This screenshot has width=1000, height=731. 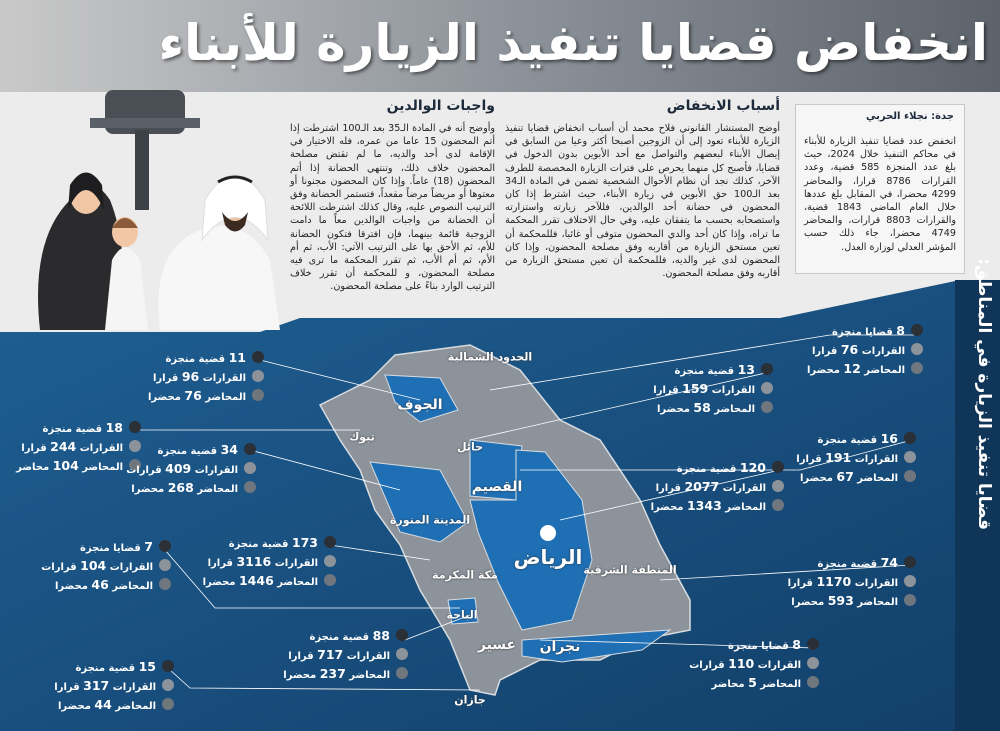 What do you see at coordinates (858, 349) in the screenshot?
I see `stat-line: القرارات 76 قرارا` at bounding box center [858, 349].